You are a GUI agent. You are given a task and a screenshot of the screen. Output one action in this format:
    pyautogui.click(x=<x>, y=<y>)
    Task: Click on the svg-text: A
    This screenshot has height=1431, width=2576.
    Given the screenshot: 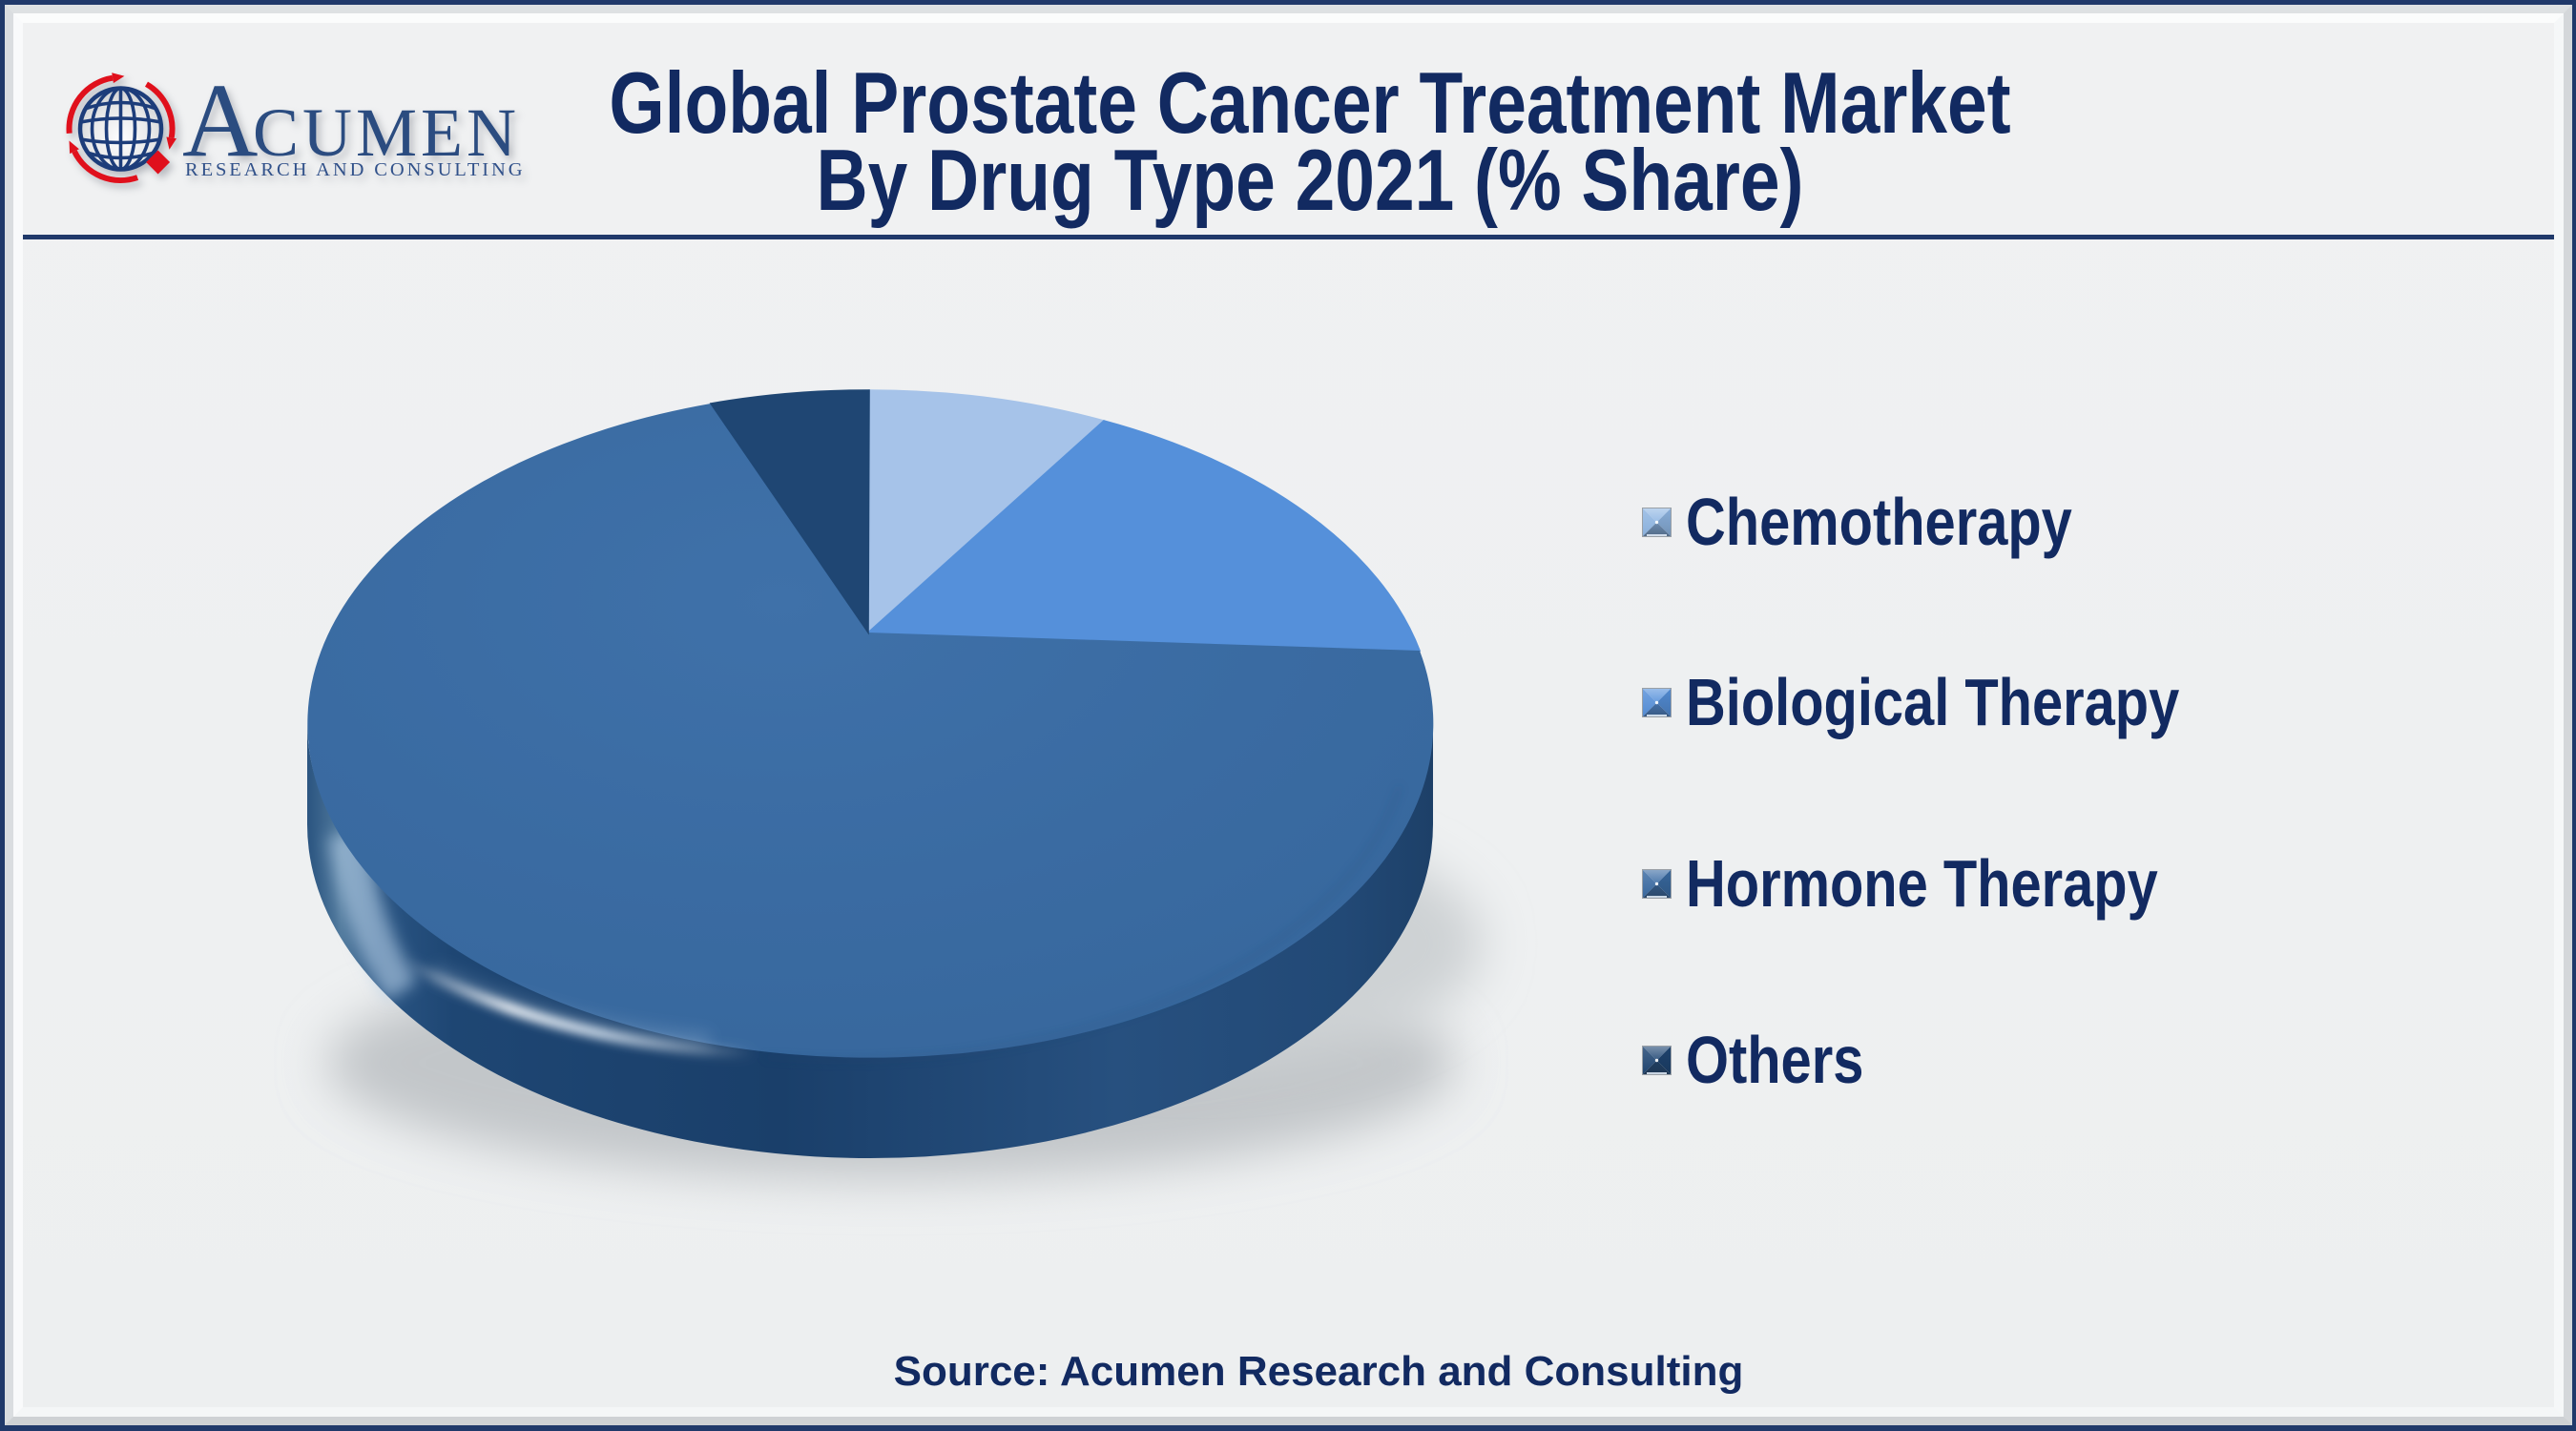 What is the action you would take?
    pyautogui.click(x=220, y=120)
    